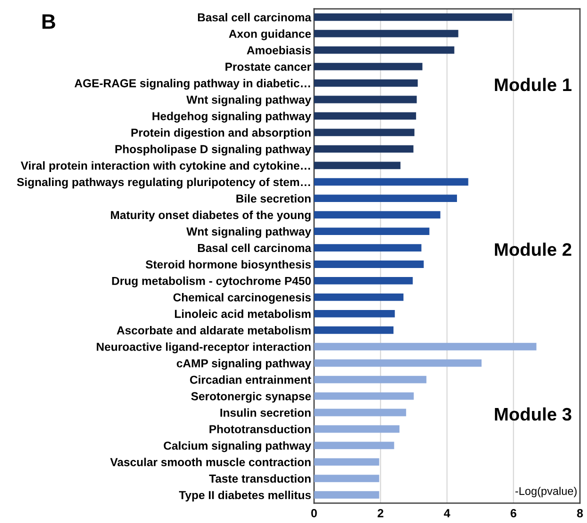 The image size is (587, 523). What do you see at coordinates (210, 216) in the screenshot?
I see `y-tick-label: Maturity onset diabetes of the young` at bounding box center [210, 216].